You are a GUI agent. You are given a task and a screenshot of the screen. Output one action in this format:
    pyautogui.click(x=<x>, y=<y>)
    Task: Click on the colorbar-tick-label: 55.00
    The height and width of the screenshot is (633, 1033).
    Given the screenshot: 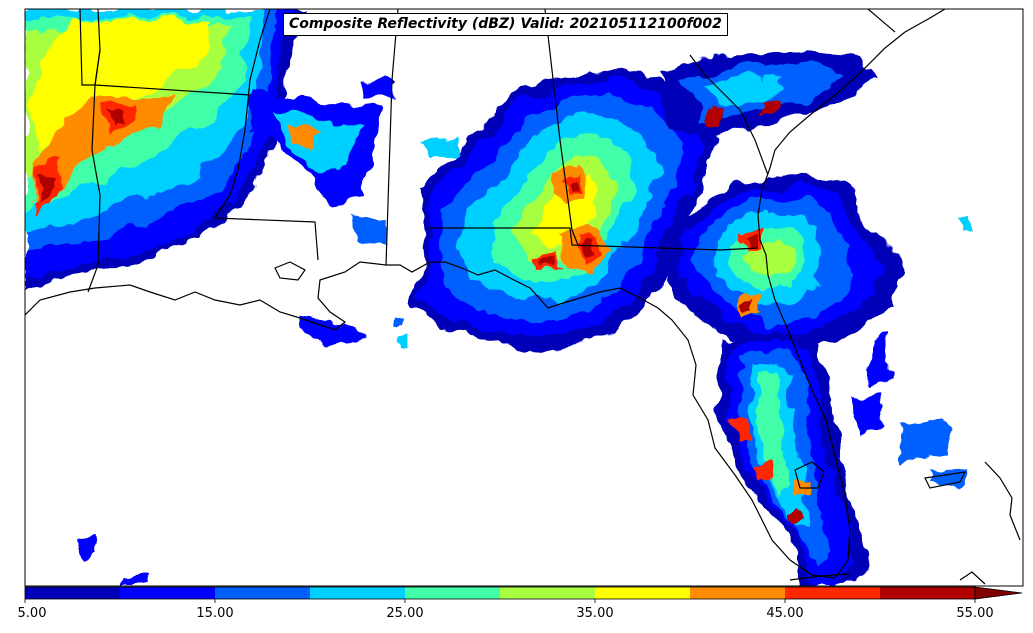 What is the action you would take?
    pyautogui.click(x=975, y=613)
    